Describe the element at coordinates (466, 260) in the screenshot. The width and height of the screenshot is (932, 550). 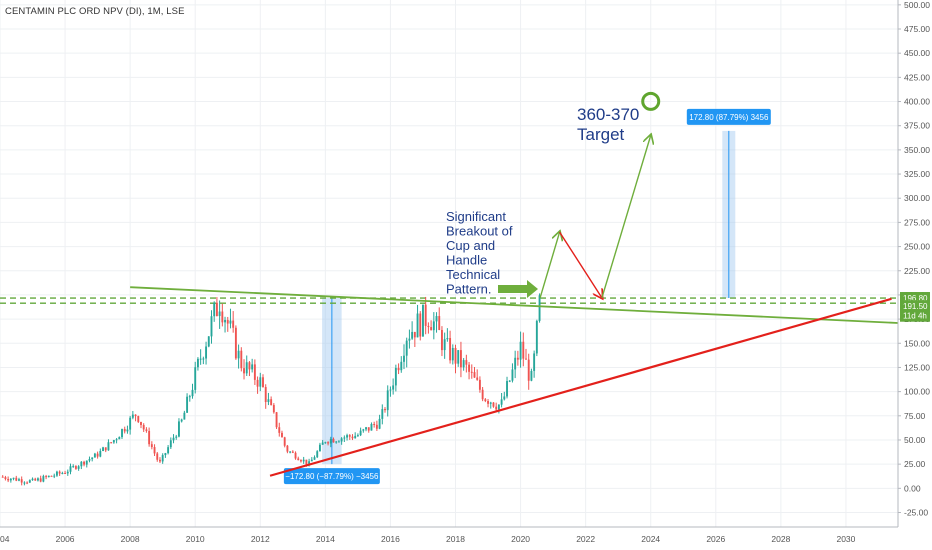
I see `breakout-annotation-line: Handle` at that location.